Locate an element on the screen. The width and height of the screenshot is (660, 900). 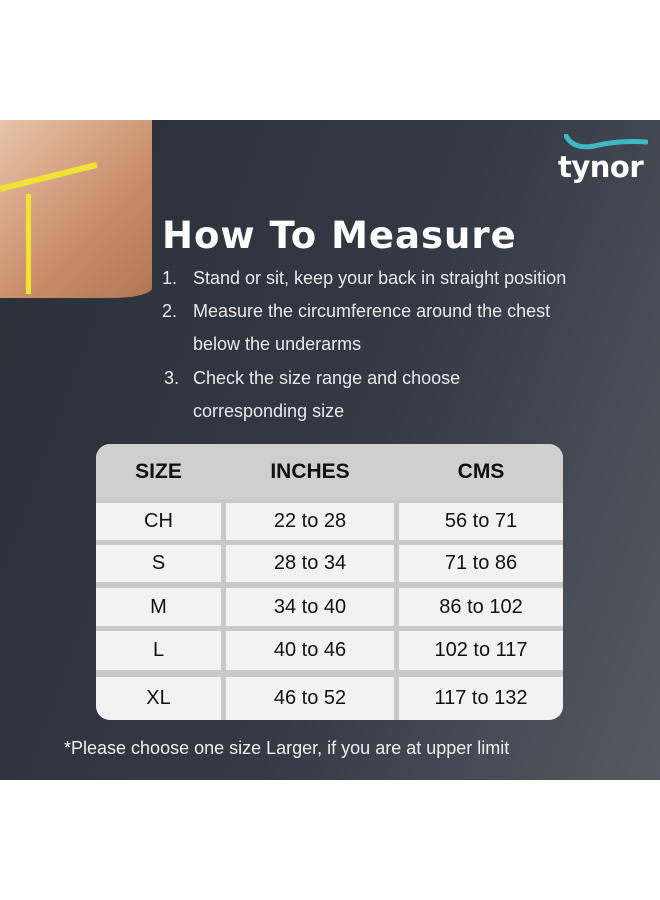
cell-size: L is located at coordinates (158, 650).